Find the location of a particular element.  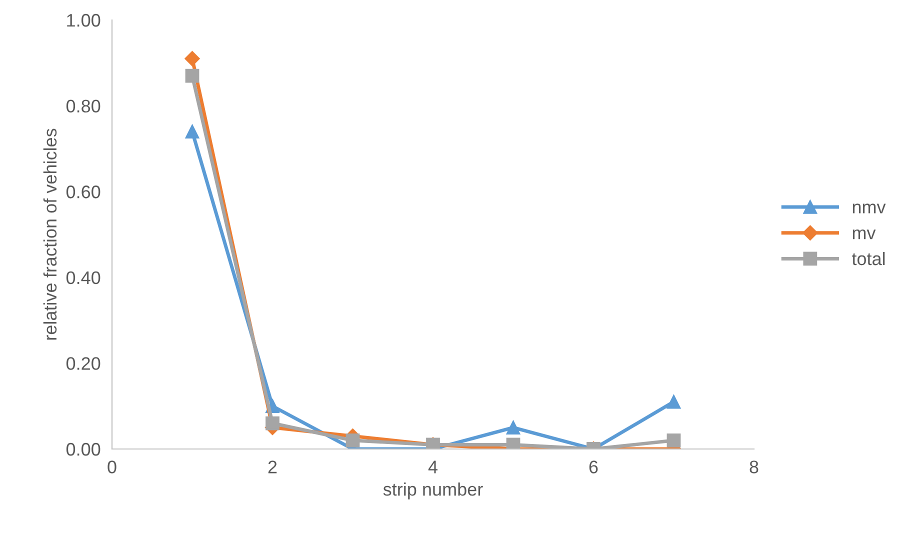

x-tick-label: 2 is located at coordinates (272, 467).